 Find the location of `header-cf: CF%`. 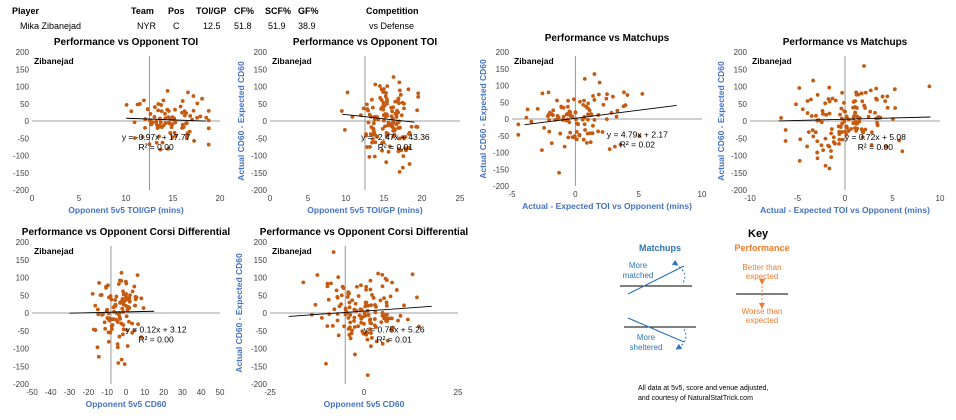

header-cf: CF% is located at coordinates (244, 11).